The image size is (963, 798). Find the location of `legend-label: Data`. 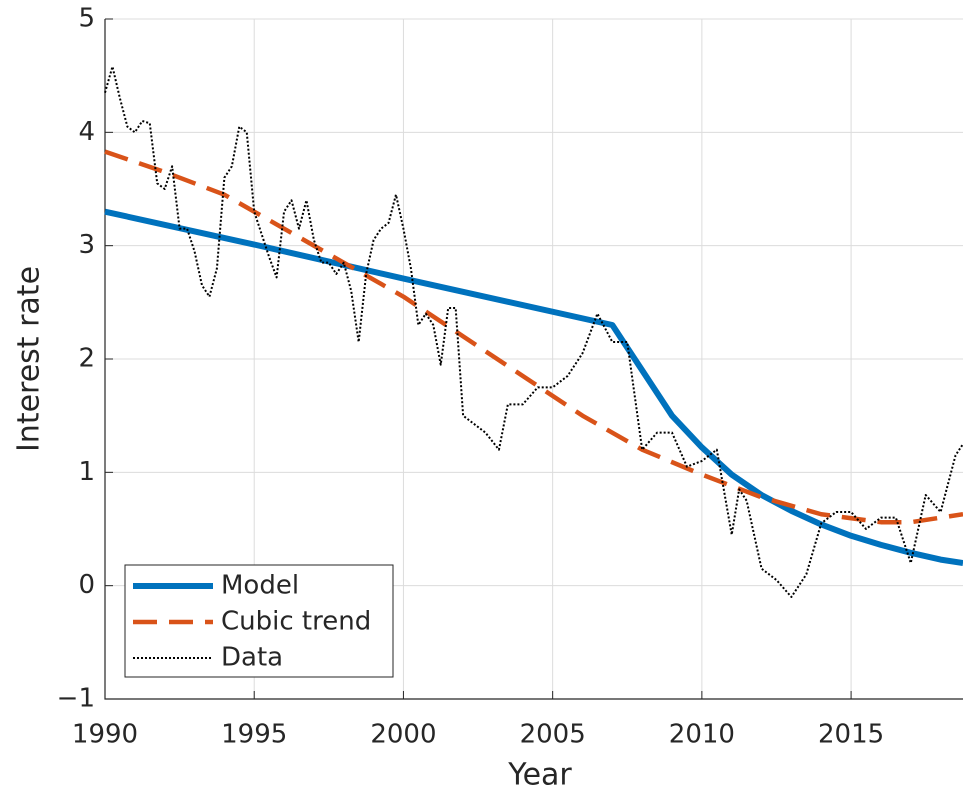

legend-label: Data is located at coordinates (252, 658).